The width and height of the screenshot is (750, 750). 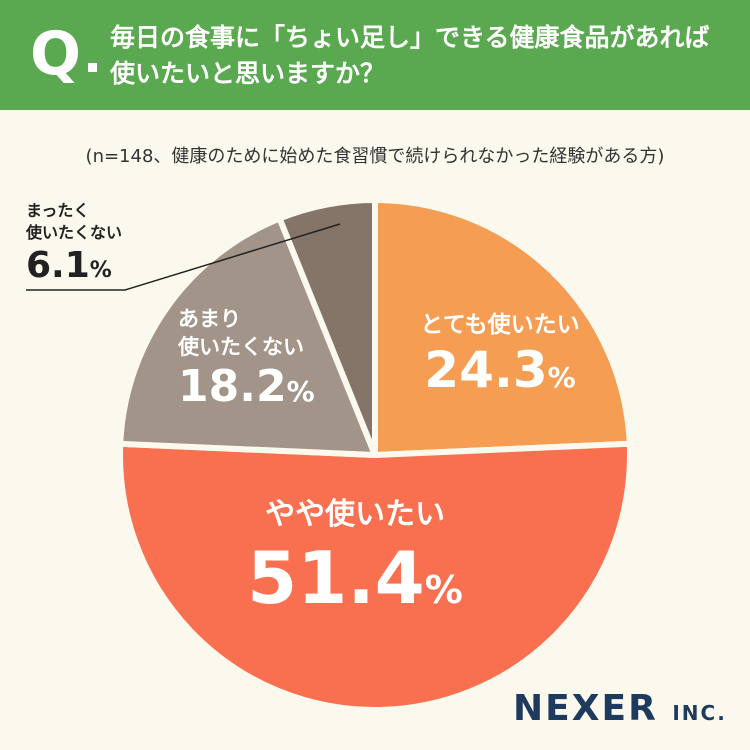 I want to click on label-very-pct: 24.3%, so click(x=500, y=370).